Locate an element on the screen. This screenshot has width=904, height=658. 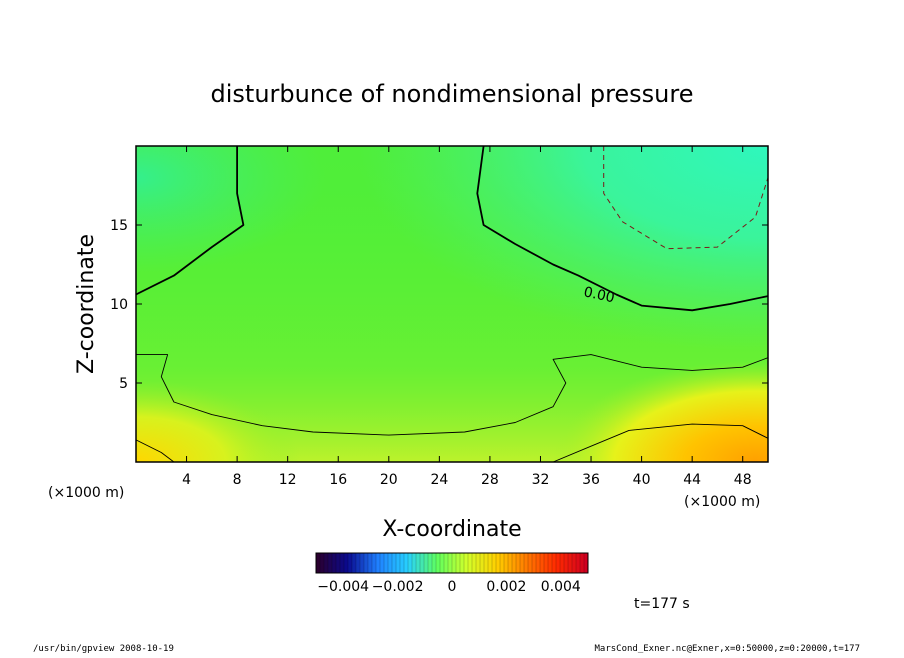
x-tick-label: 48 is located at coordinates (743, 480).